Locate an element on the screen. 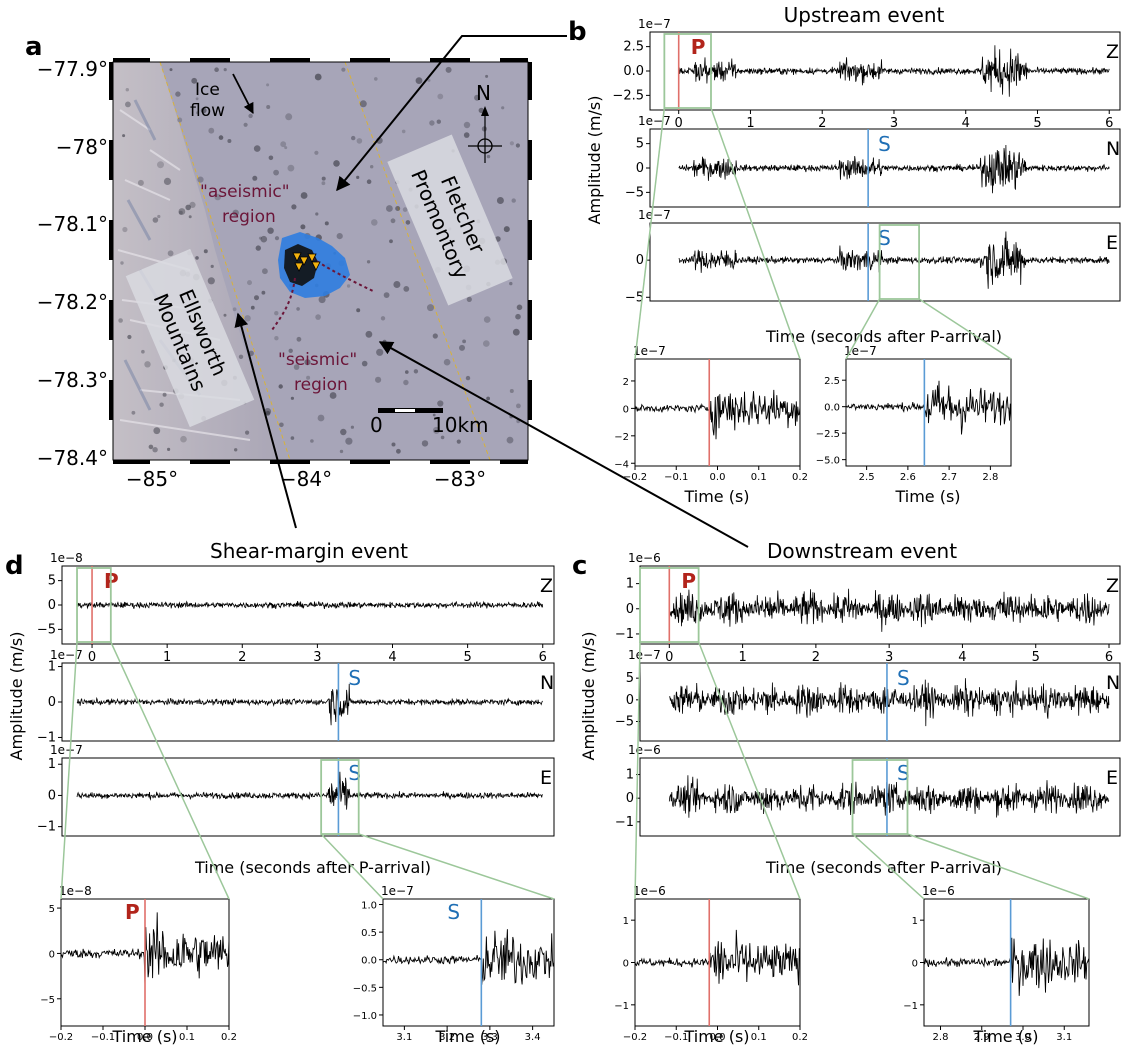 The image size is (1130, 1048). p-phase-label: P is located at coordinates (698, 47).